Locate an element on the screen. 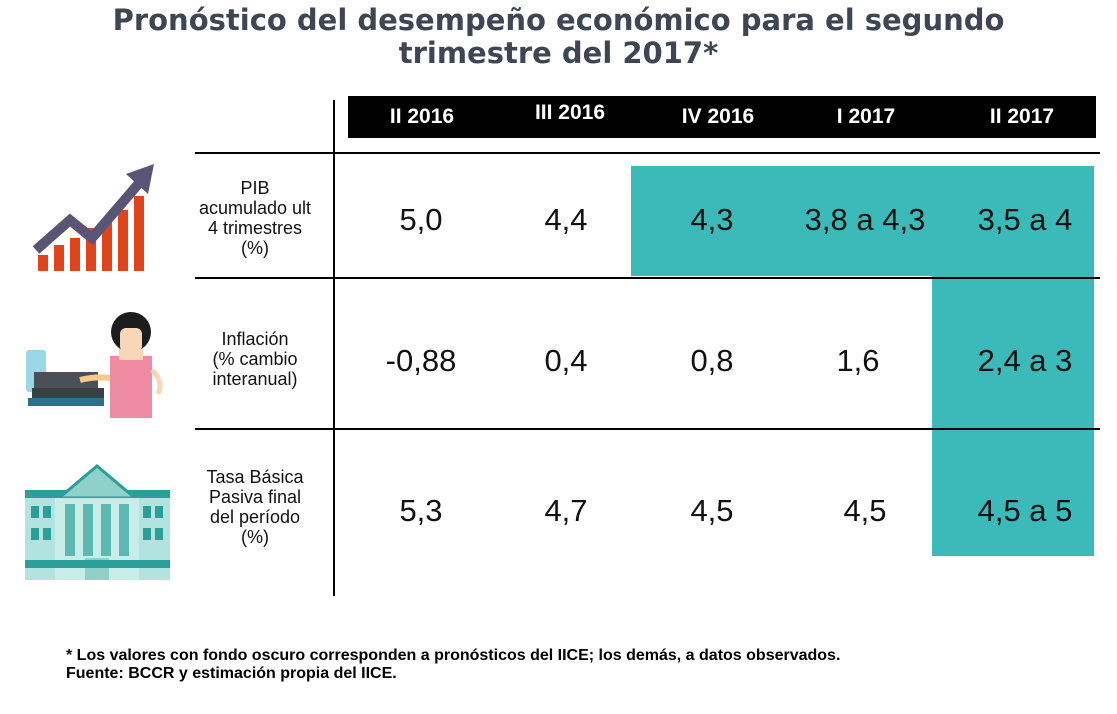 The height and width of the screenshot is (714, 1117). cell-pib-ii-2016: 5,0 is located at coordinates (421, 219).